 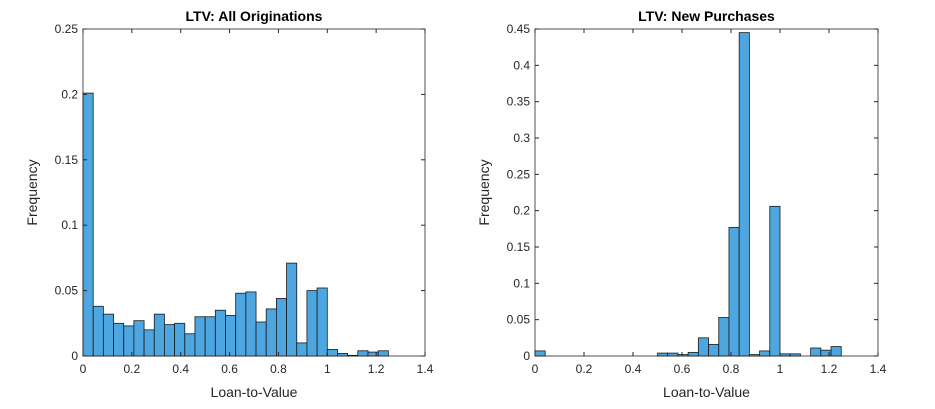 I want to click on y-tick-label: 0.3, so click(x=521, y=138).